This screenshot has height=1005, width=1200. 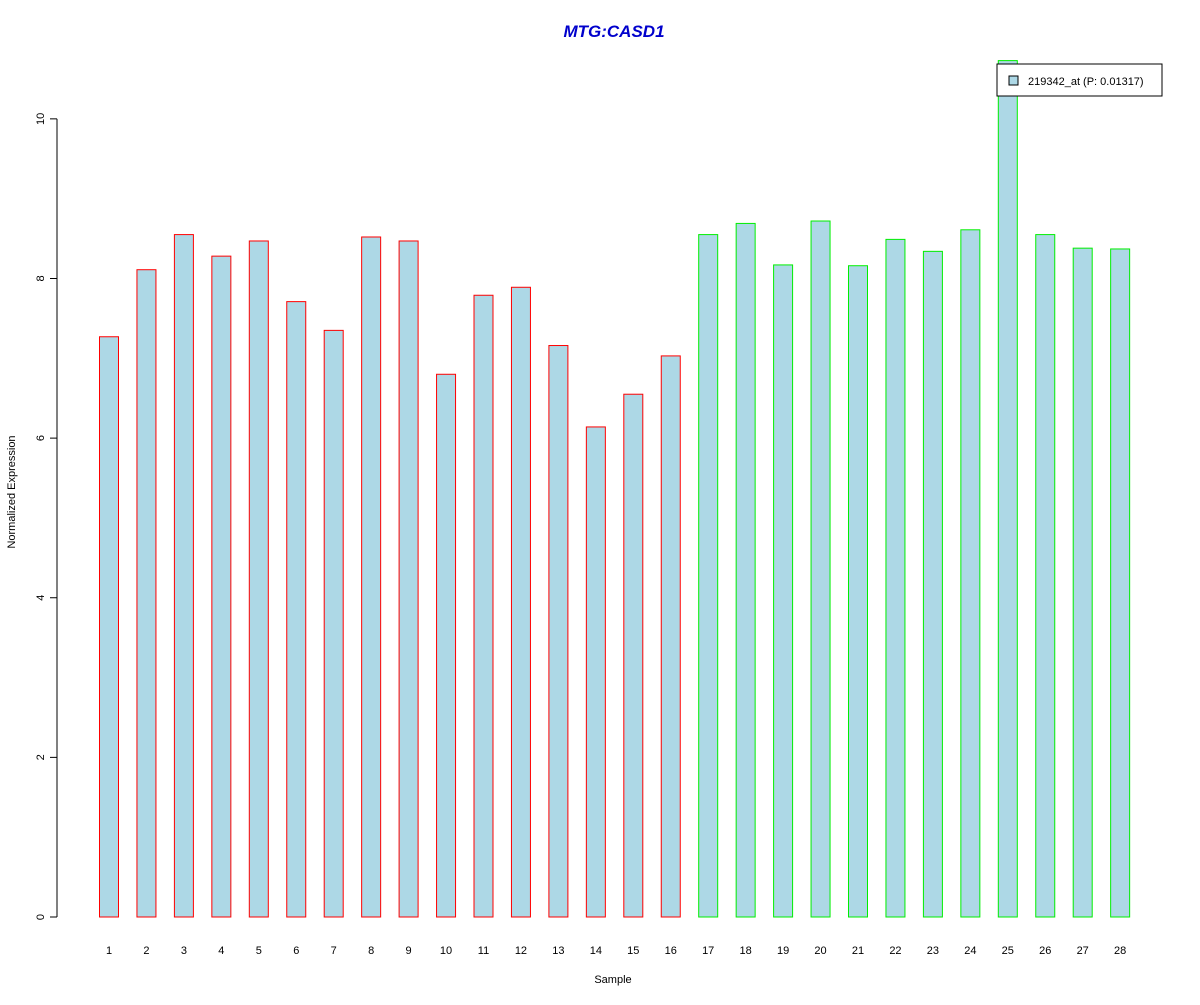 I want to click on x-axis-tick-label: 27, so click(x=1083, y=951).